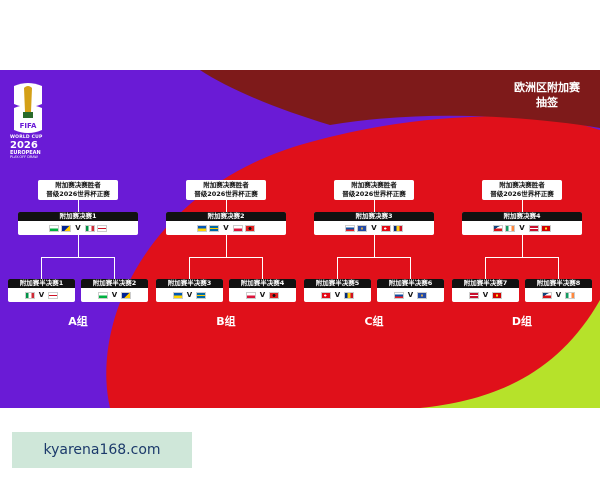 This screenshot has height=480, width=600. I want to click on fifa-wordmark: FIFA, so click(28, 126).